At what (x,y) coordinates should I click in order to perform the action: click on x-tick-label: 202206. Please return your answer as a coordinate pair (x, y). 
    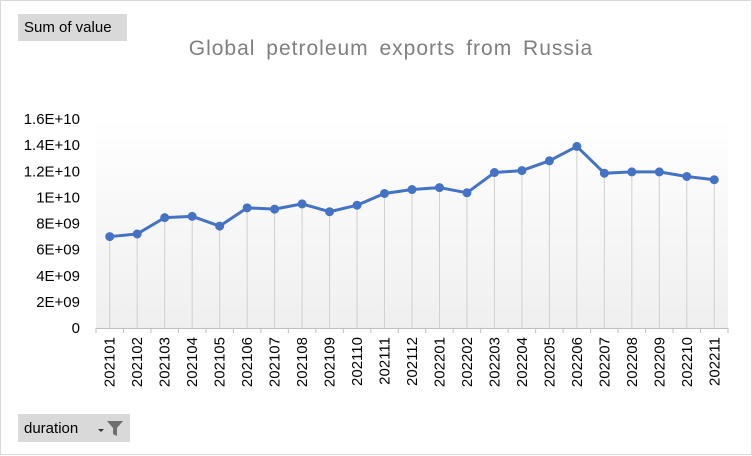
    Looking at the image, I should click on (577, 362).